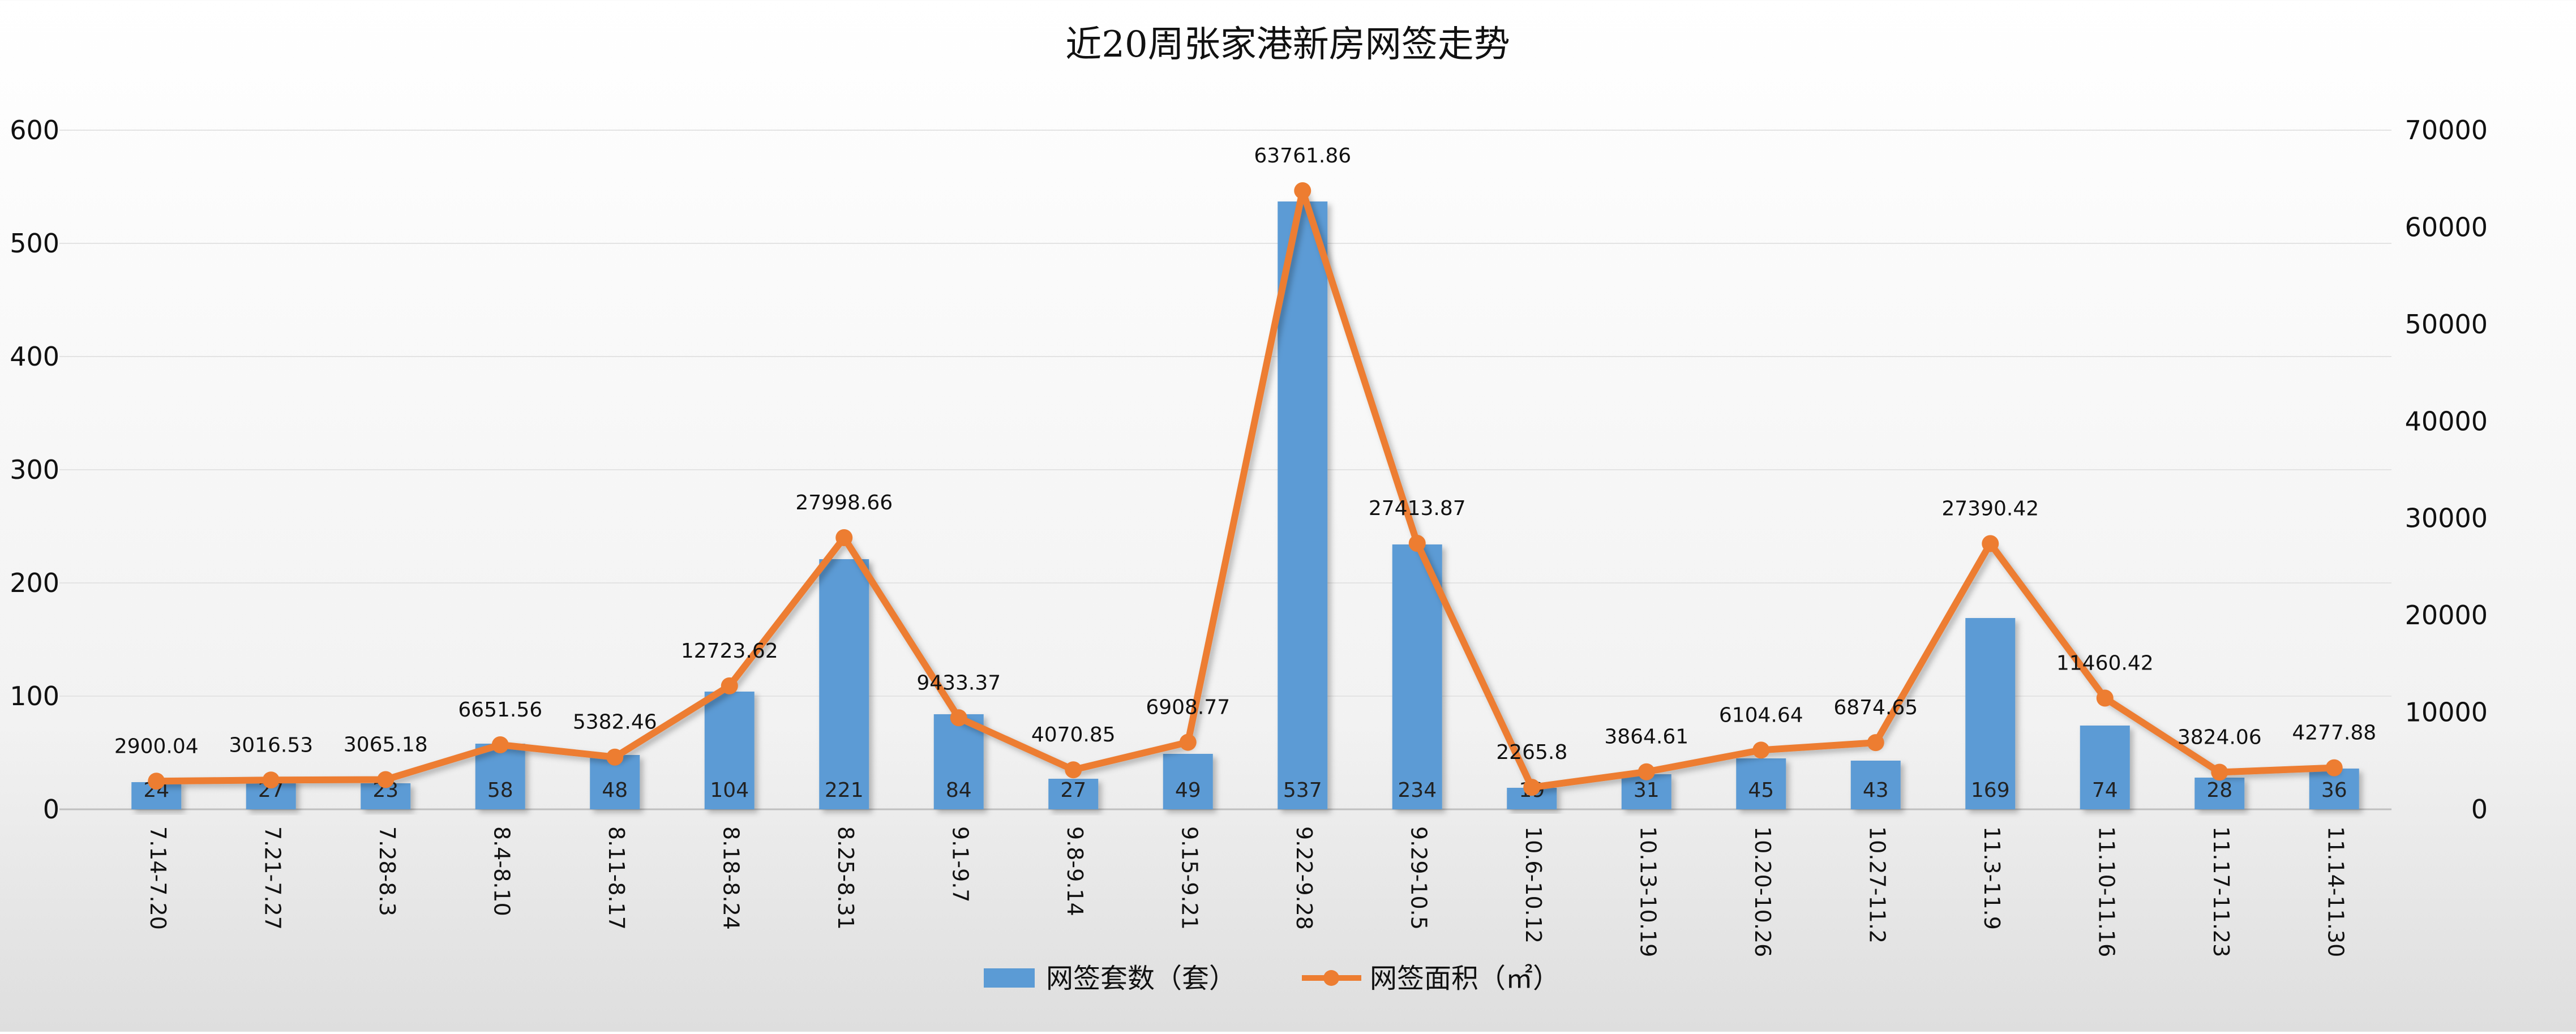 The height and width of the screenshot is (1034, 2576). What do you see at coordinates (2446, 421) in the screenshot?
I see `y-right-tick-label: 40000` at bounding box center [2446, 421].